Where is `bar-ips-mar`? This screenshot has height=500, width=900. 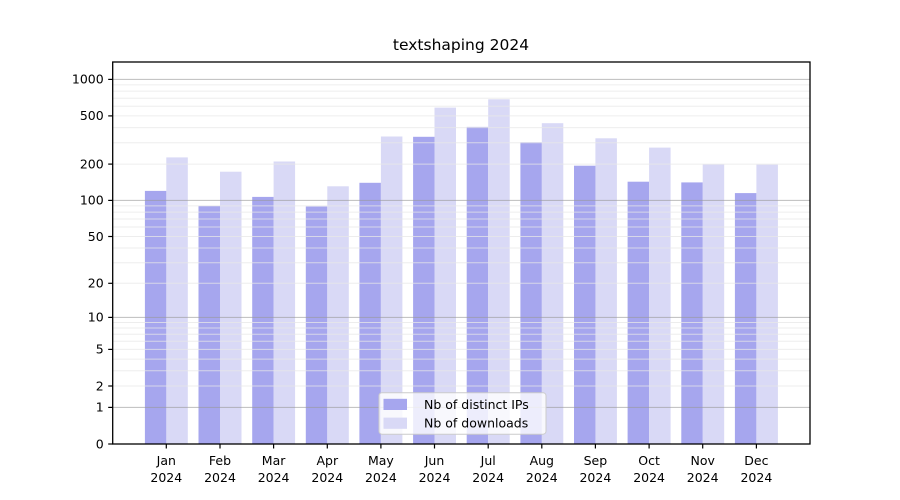
bar-ips-mar is located at coordinates (263, 320).